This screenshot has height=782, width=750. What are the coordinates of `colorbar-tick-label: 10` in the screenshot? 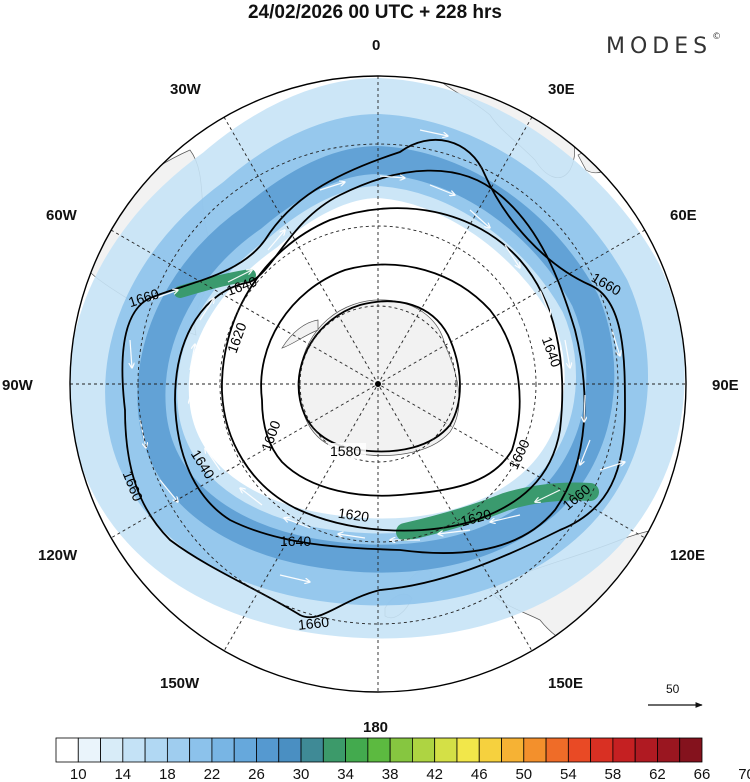 It's located at (78, 774).